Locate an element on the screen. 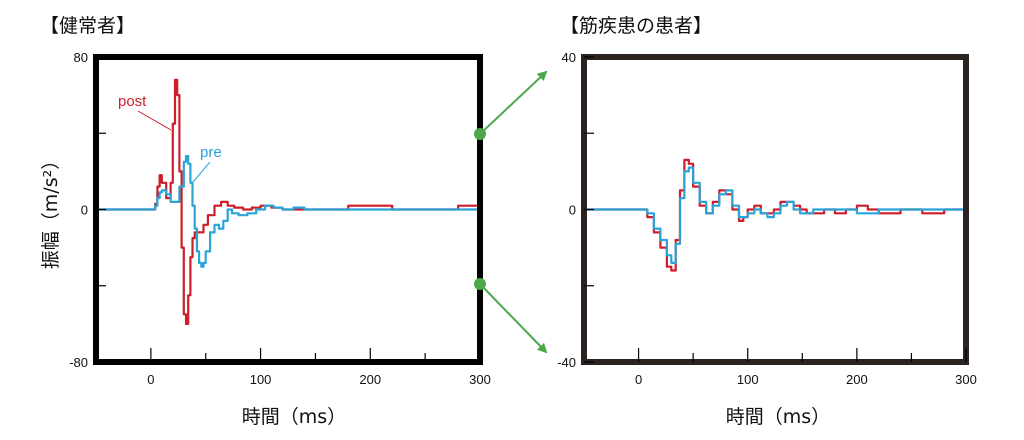 The width and height of the screenshot is (1024, 440). series-leader-pre is located at coordinates (201, 172).